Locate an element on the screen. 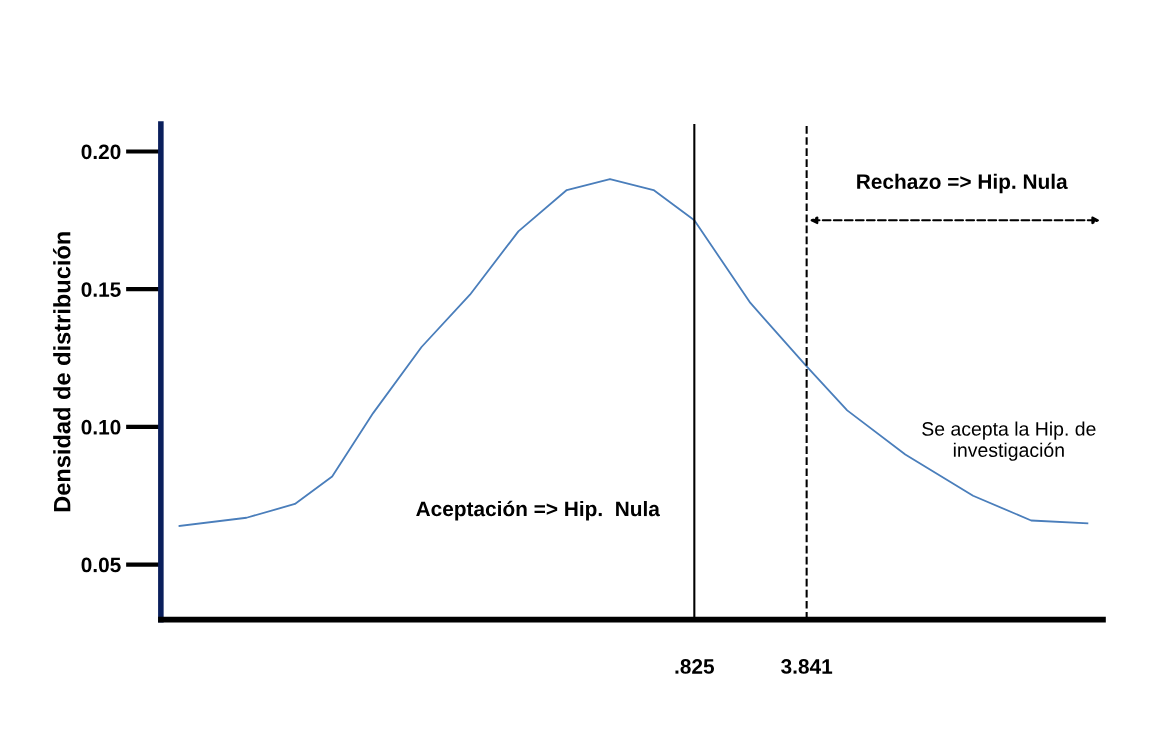  x-tick-label: .825 is located at coordinates (695, 666).